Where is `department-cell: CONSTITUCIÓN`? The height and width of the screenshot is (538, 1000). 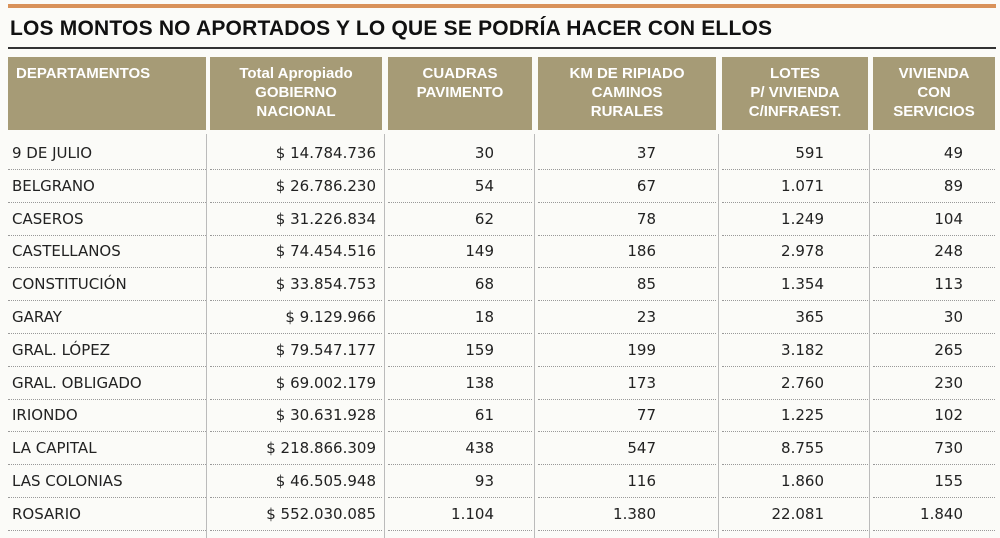
department-cell: CONSTITUCIÓN is located at coordinates (107, 285).